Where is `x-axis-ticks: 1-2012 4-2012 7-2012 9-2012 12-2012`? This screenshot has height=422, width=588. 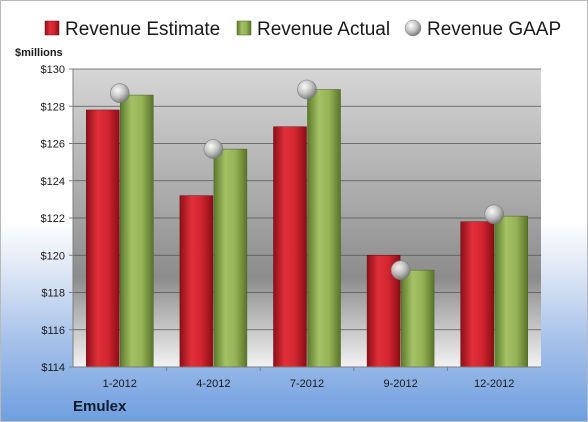 x-axis-ticks: 1-2012 4-2012 7-2012 9-2012 12-2012 is located at coordinates (308, 378).